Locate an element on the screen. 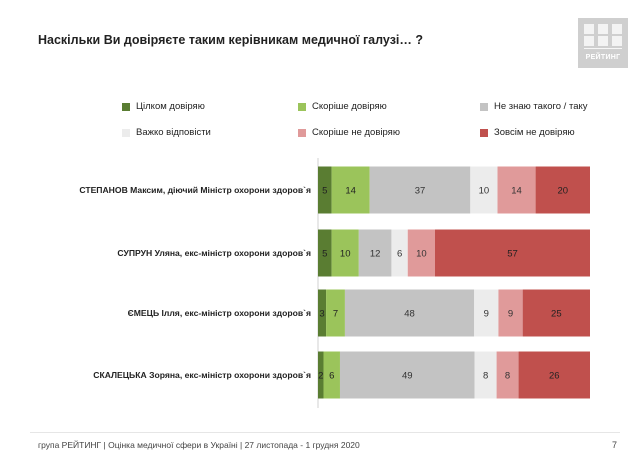 The image size is (638, 456). data-label: 26 is located at coordinates (554, 376).